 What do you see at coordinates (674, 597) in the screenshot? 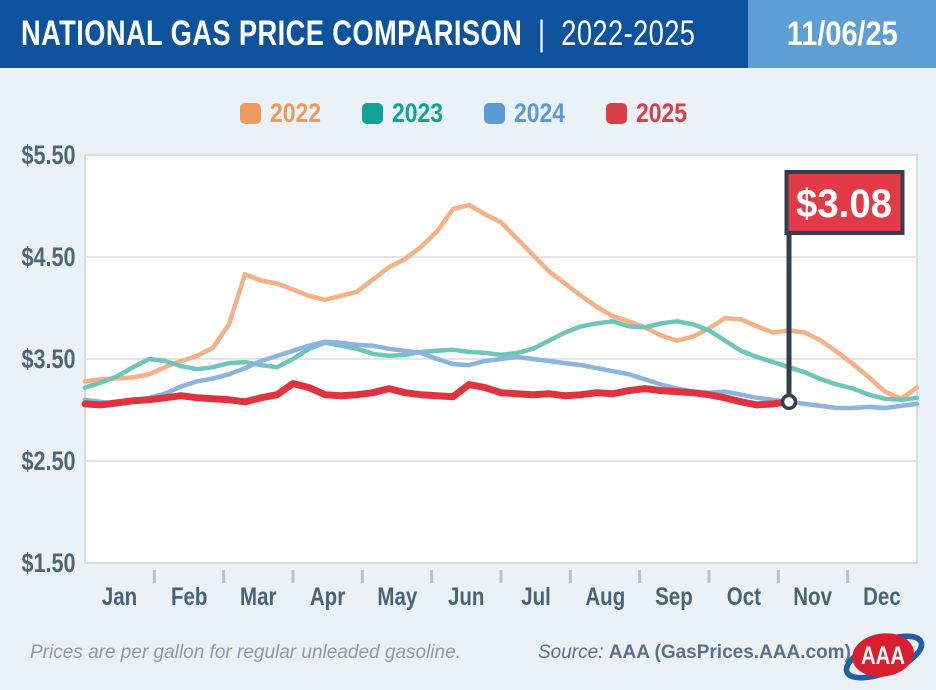
I see `x-axis-label-sep: Sep` at bounding box center [674, 597].